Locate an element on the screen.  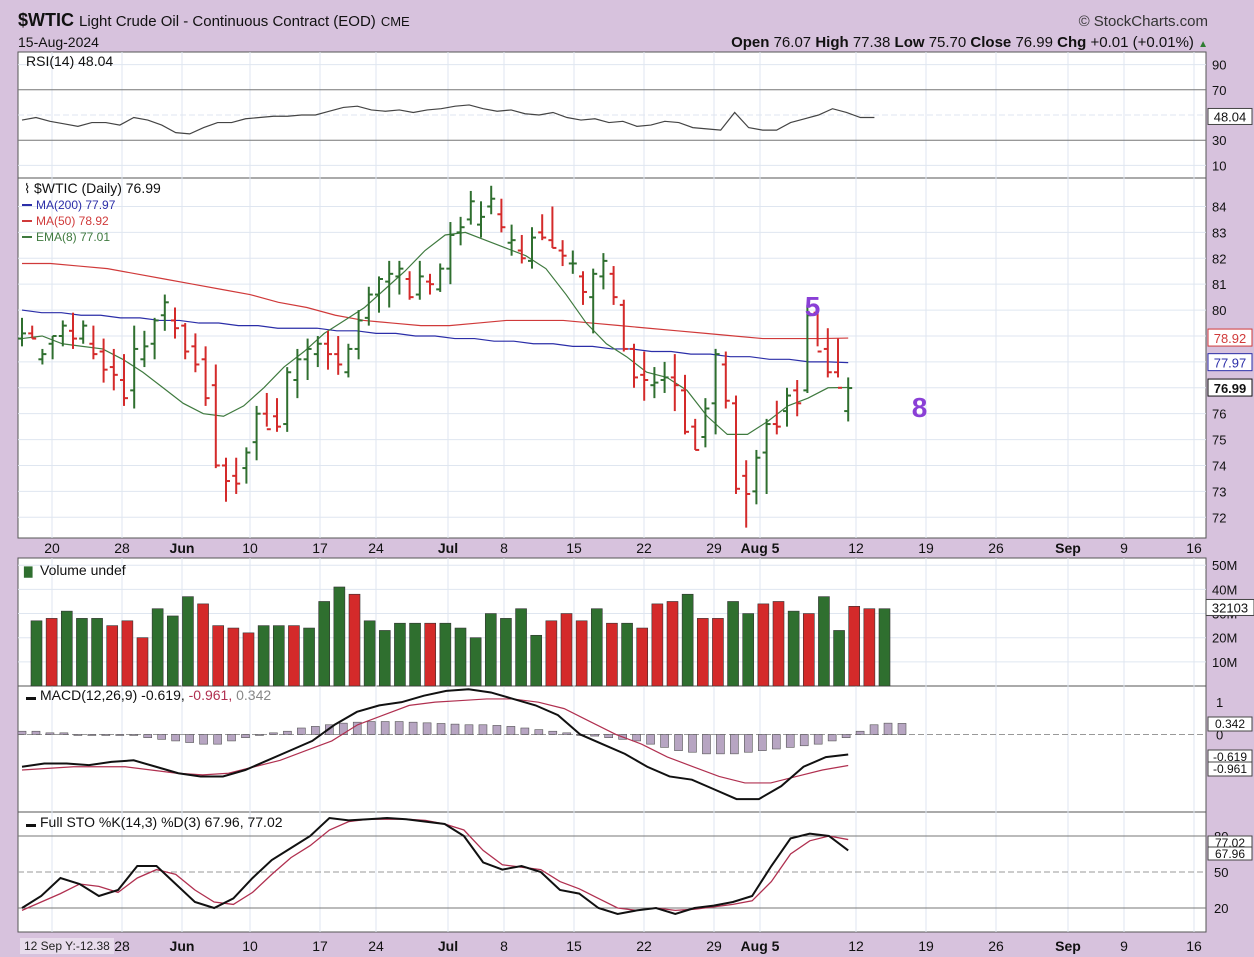
x-axis-top-tick-label: 8 is located at coordinates (504, 548).